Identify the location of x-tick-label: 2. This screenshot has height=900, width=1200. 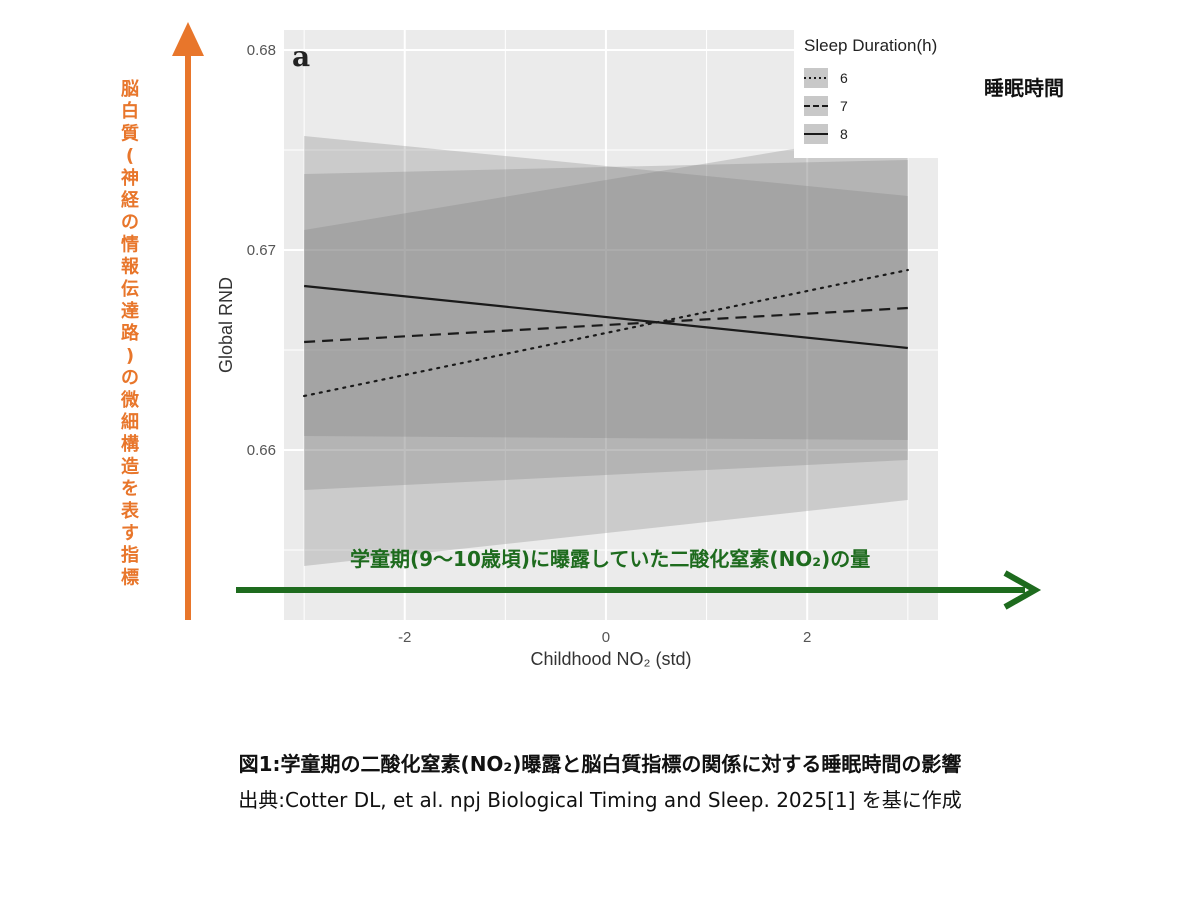
(807, 637).